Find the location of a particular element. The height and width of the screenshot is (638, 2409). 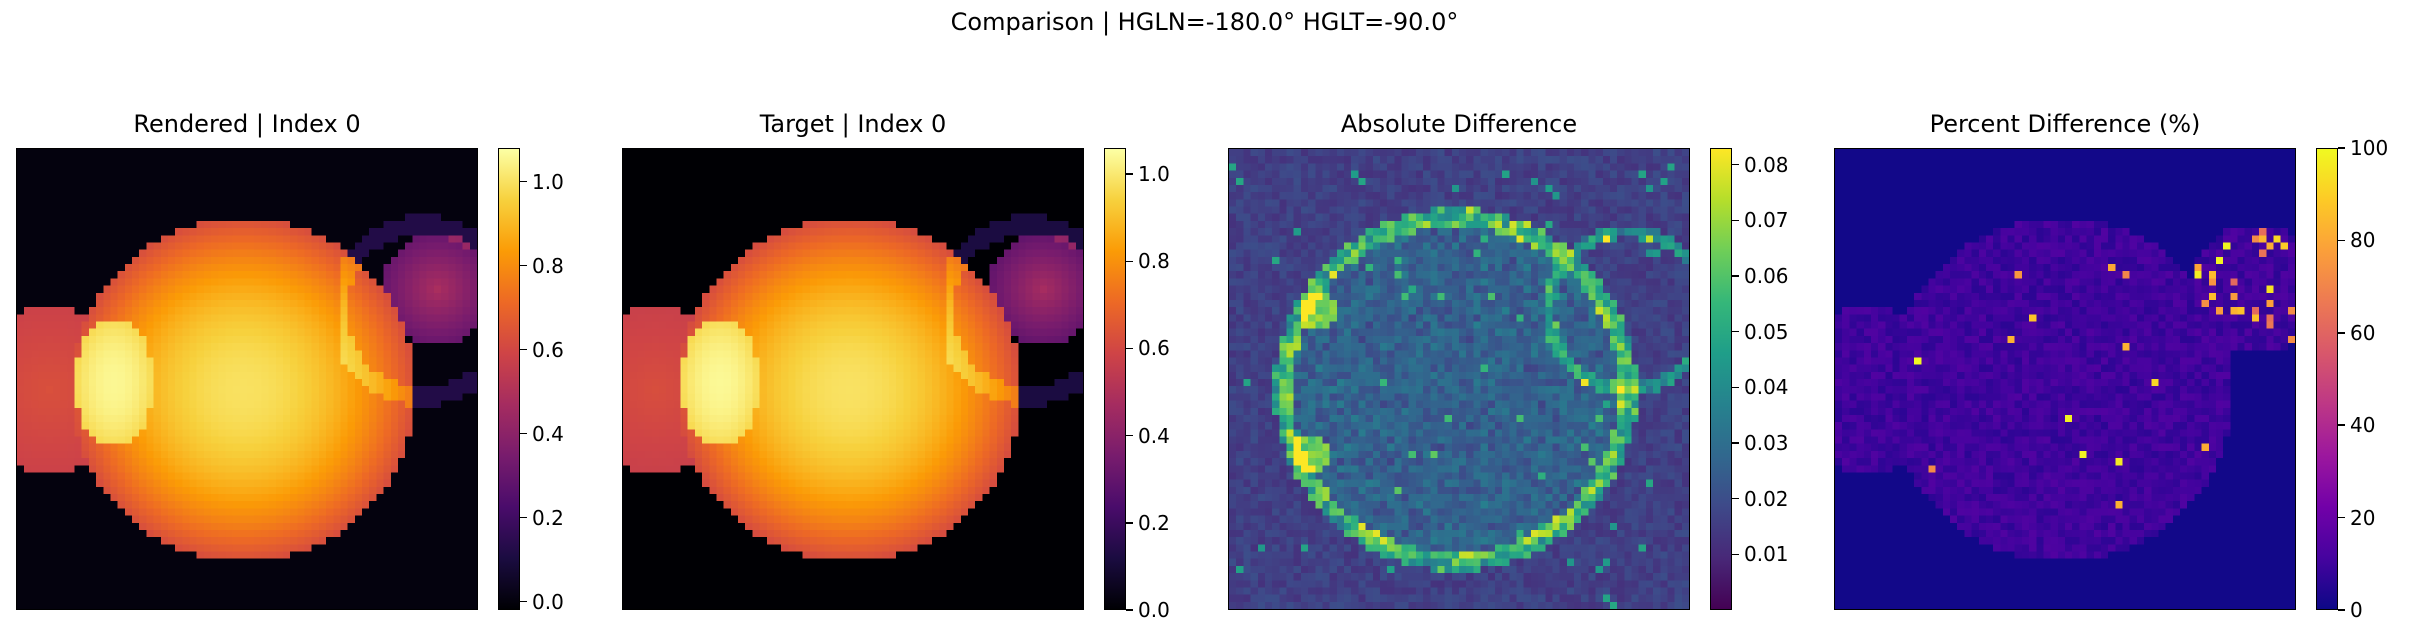

colorbar-tick-label: 40 is located at coordinates (2363, 425).